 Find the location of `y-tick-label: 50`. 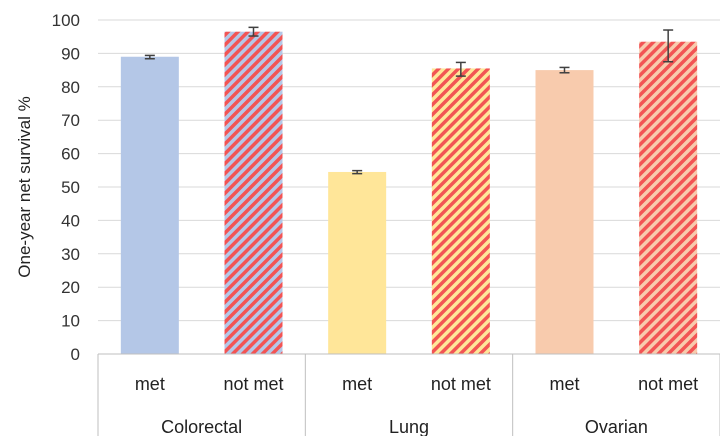

y-tick-label: 50 is located at coordinates (70, 187).